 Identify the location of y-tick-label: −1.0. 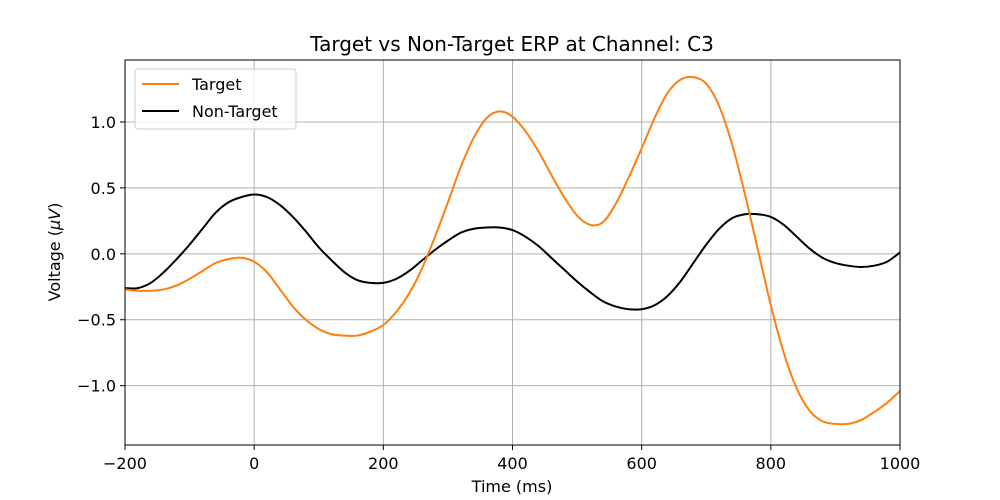
(96, 386).